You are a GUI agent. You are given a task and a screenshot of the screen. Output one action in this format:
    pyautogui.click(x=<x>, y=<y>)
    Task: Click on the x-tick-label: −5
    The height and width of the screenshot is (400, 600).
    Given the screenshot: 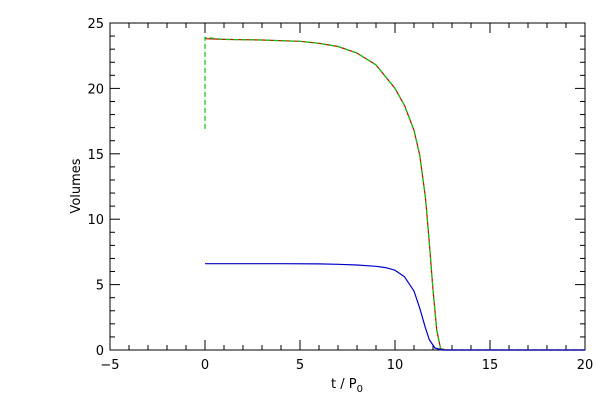 What is the action you would take?
    pyautogui.click(x=109, y=365)
    